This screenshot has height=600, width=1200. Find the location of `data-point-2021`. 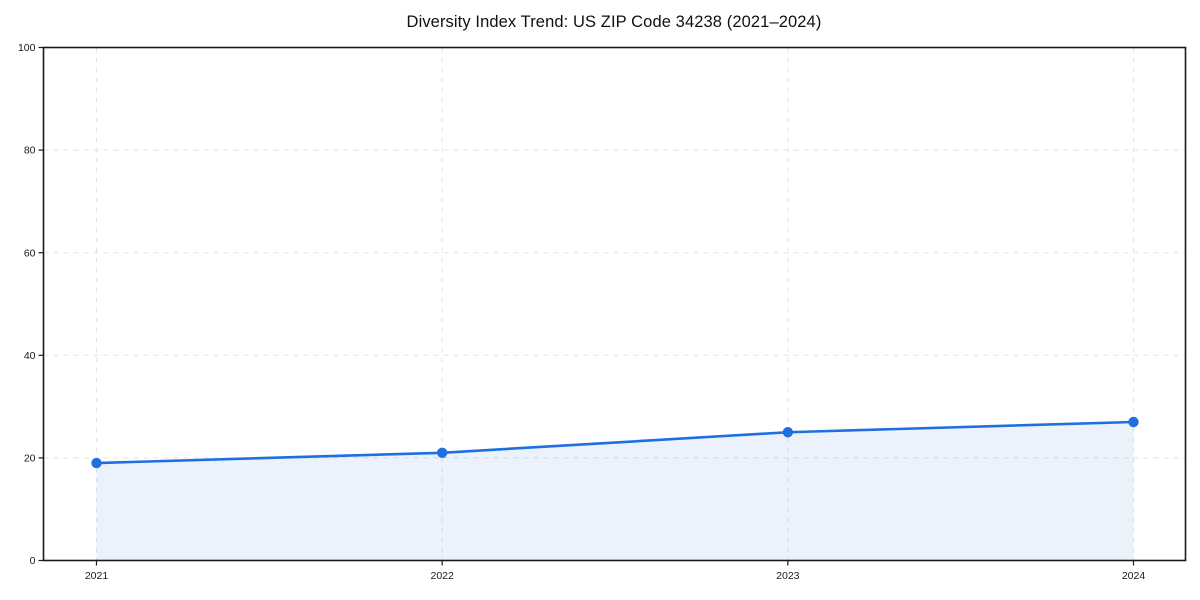

data-point-2021 is located at coordinates (96, 463).